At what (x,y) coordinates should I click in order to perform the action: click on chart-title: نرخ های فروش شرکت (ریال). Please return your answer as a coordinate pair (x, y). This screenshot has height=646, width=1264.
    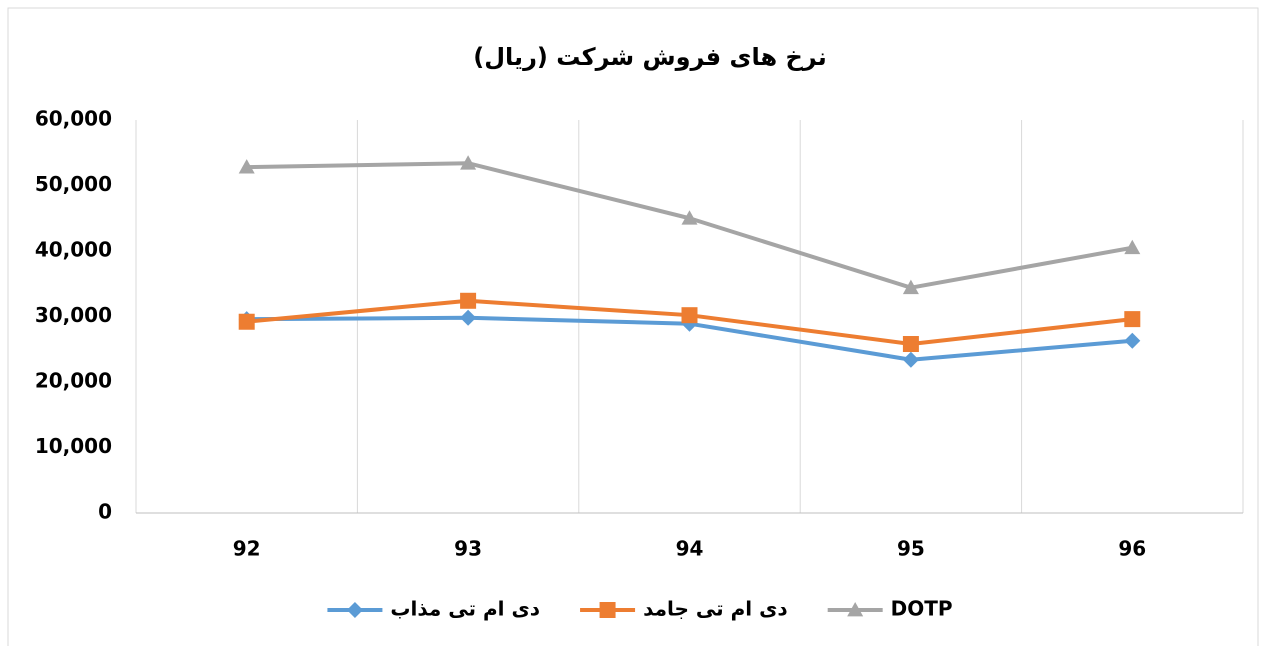
    Looking at the image, I should click on (649, 57).